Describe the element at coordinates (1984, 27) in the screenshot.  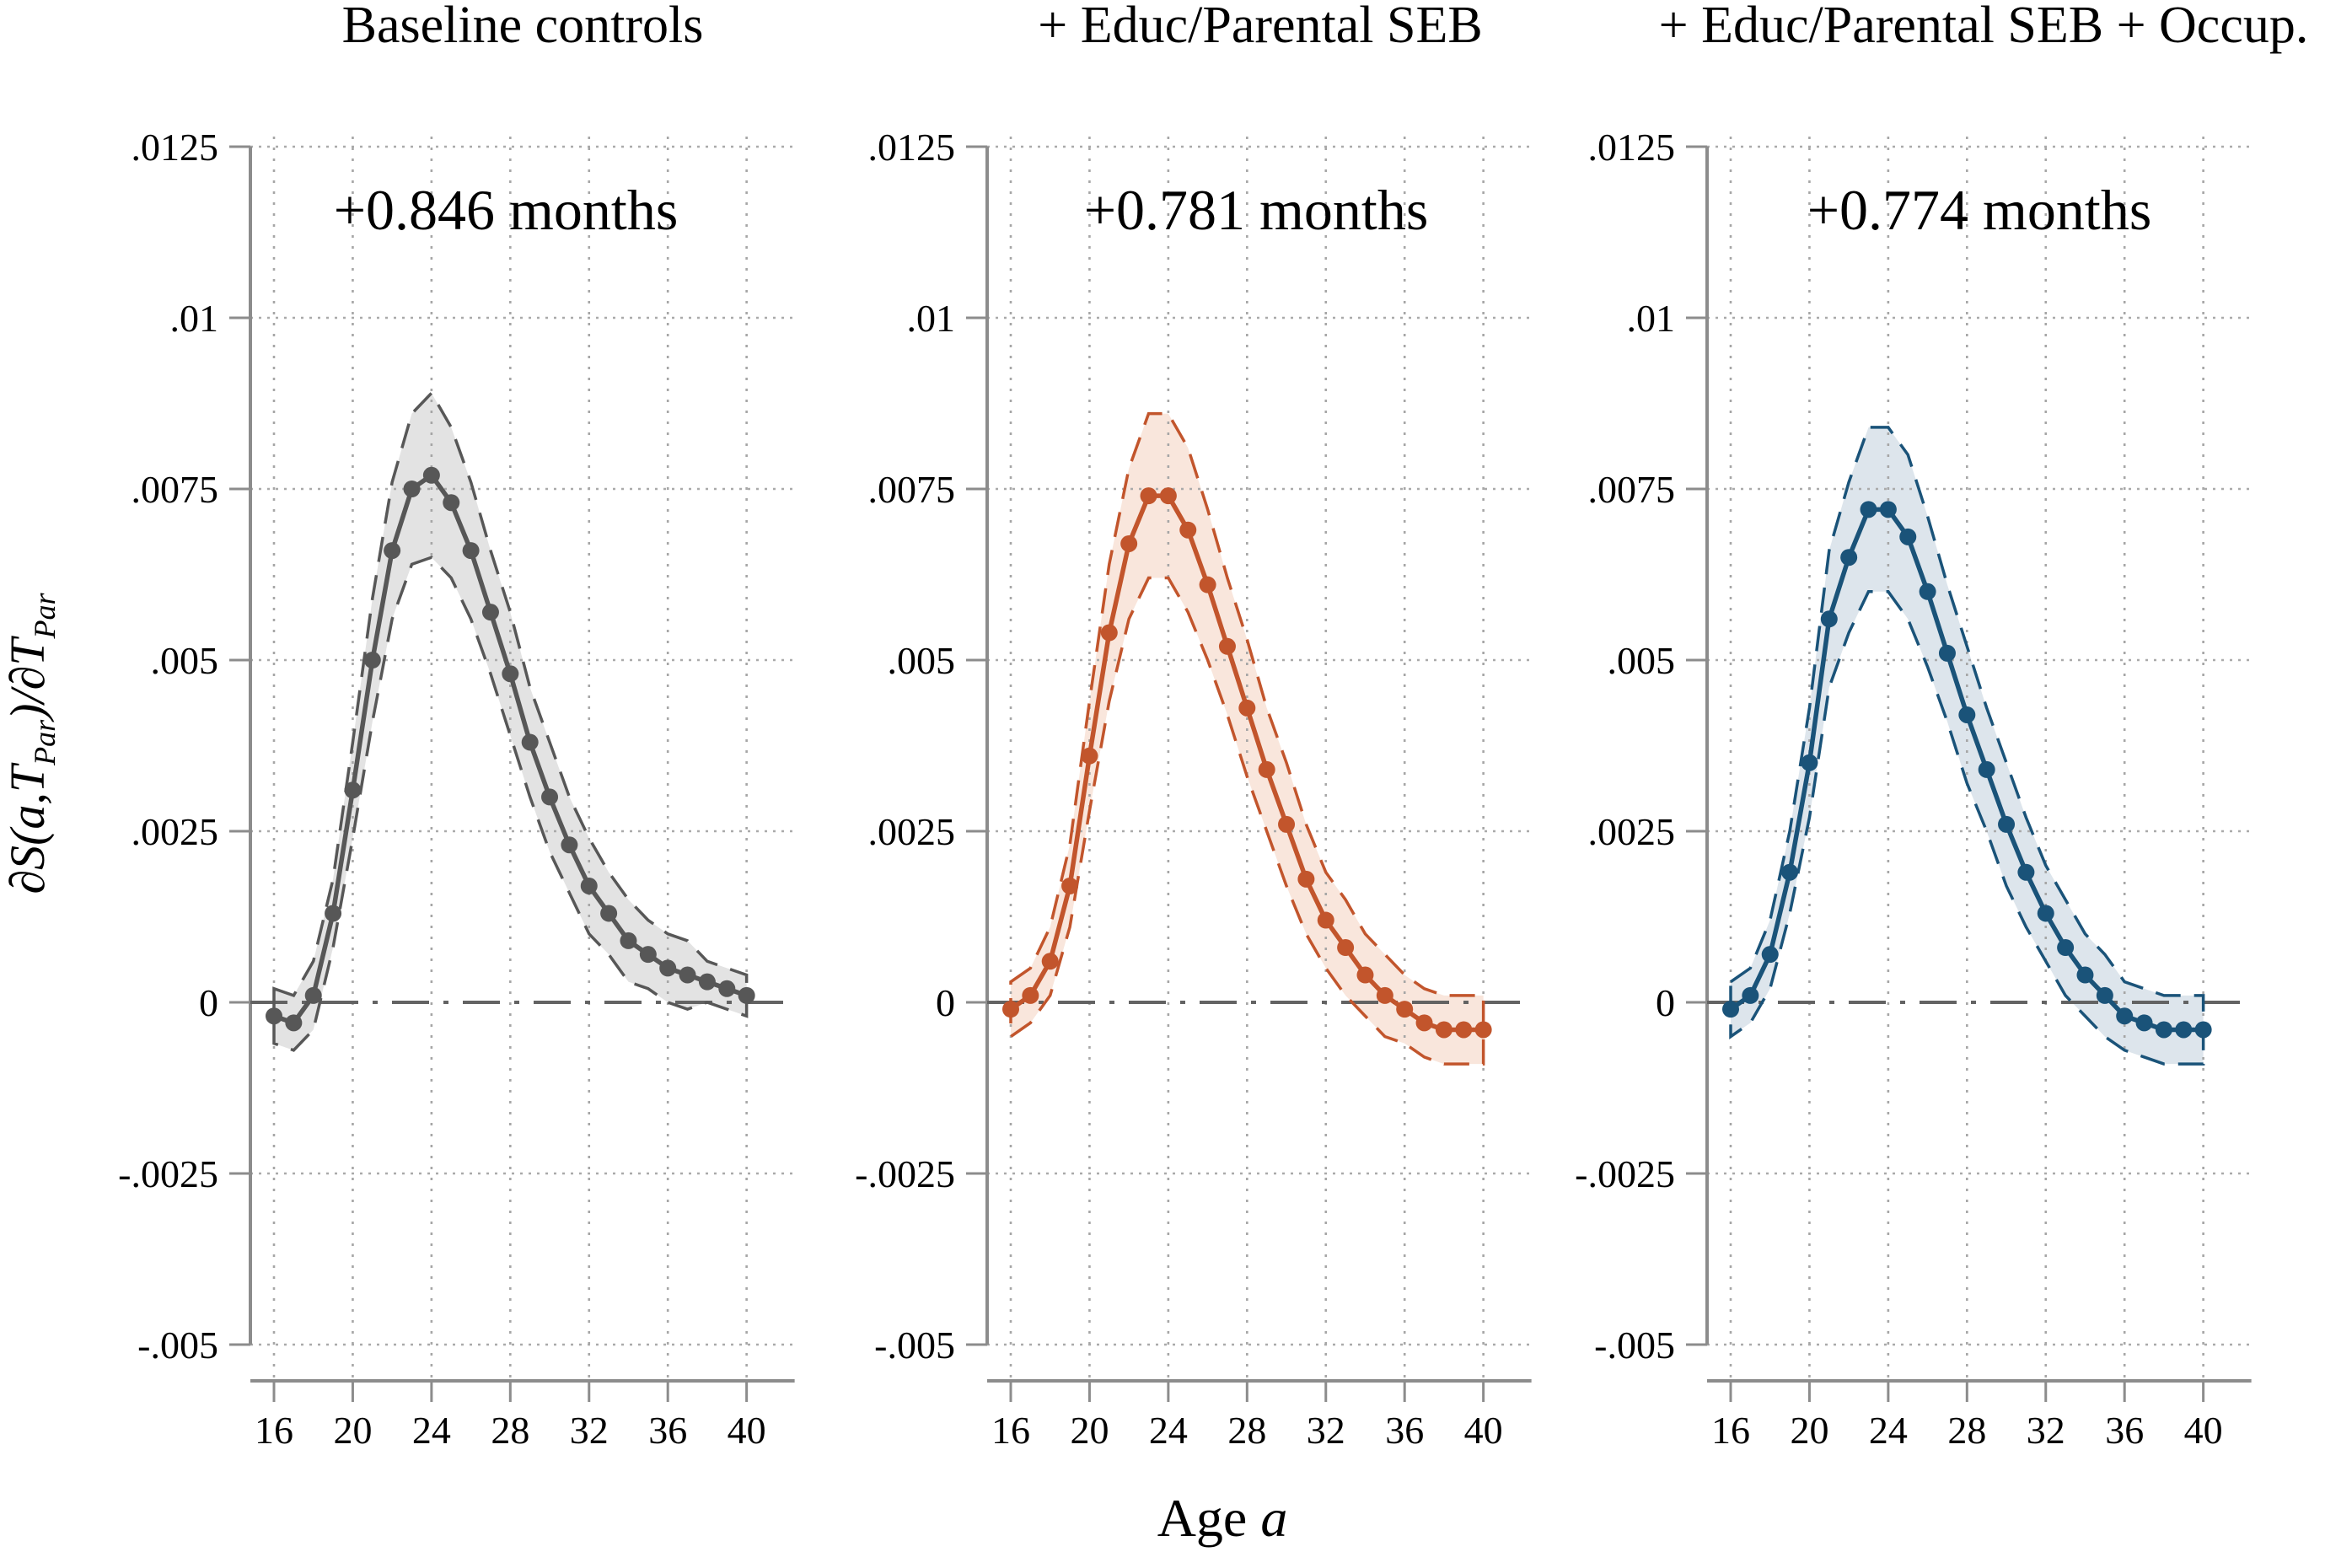
I see `panel-title-educ-seb-occup: + Educ/Parental SEB + Occup.` at that location.